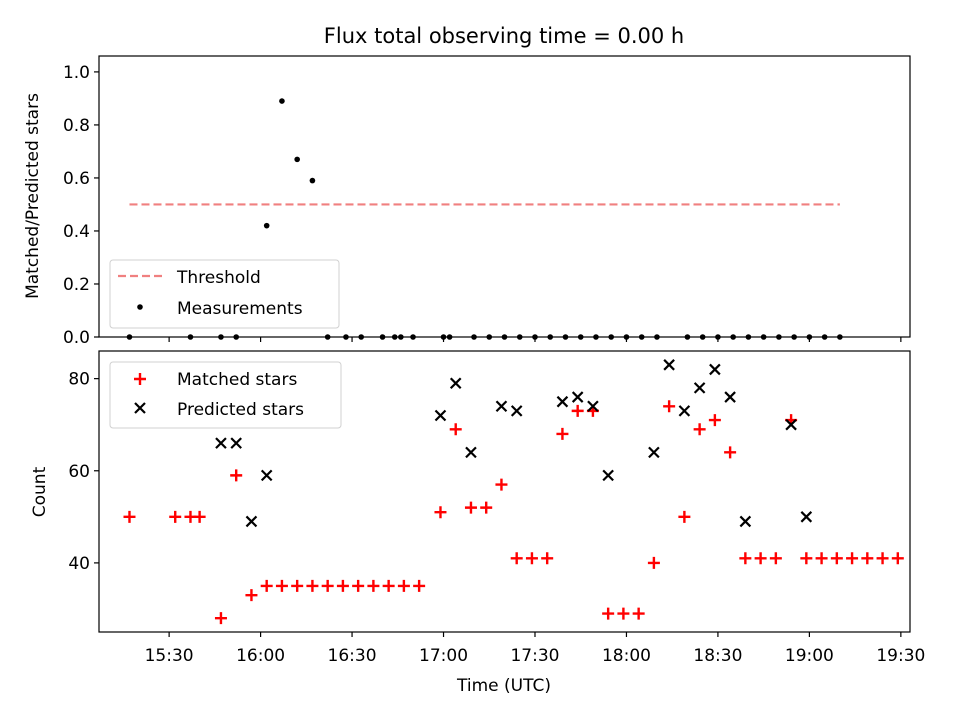 The width and height of the screenshot is (960, 720). What do you see at coordinates (352, 656) in the screenshot?
I see `x-tick-label: 16:30` at bounding box center [352, 656].